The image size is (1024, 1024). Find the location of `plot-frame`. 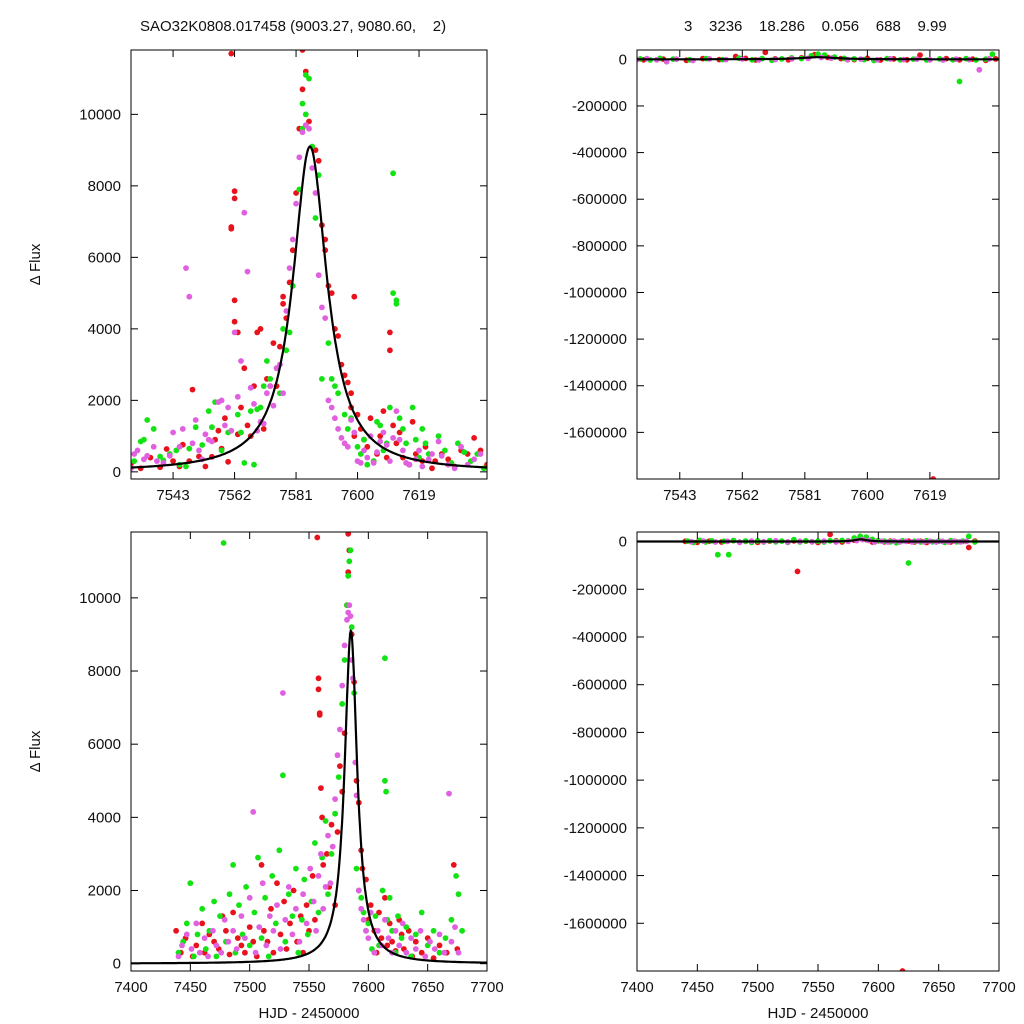

plot-frame is located at coordinates (309, 264).